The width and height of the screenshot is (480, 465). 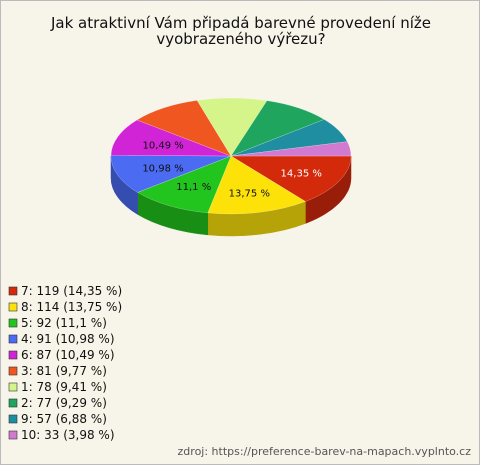 What do you see at coordinates (68, 339) in the screenshot?
I see `legend-label: 4: 91 (10,98 %)` at bounding box center [68, 339].